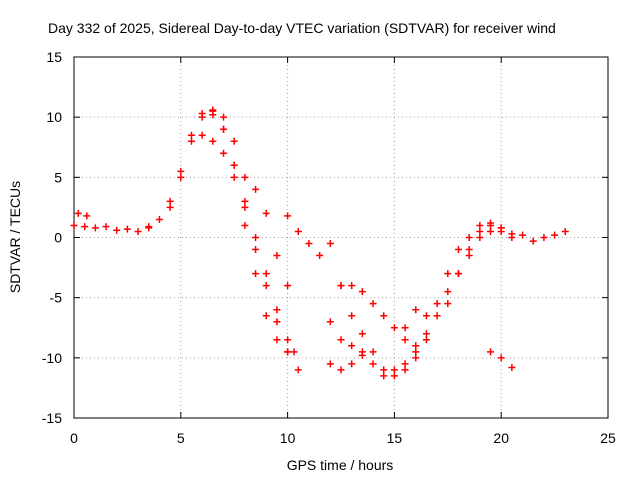 This screenshot has width=640, height=480. I want to click on series-track-e, so click(293, 223).